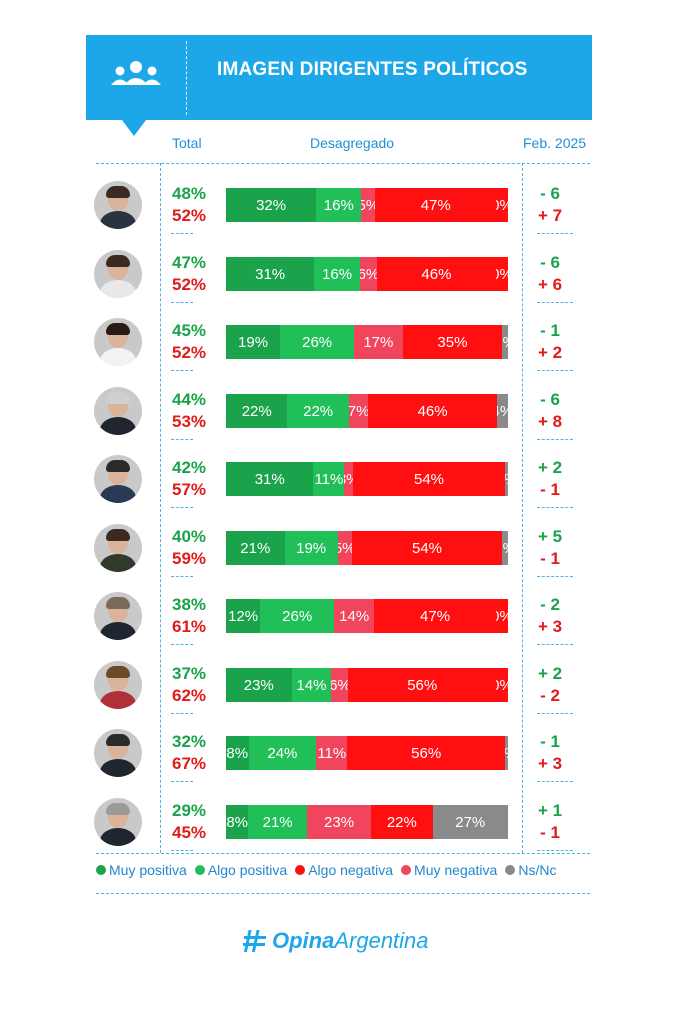 Image resolution: width=683 pixels, height=1024 pixels. What do you see at coordinates (343, 893) in the screenshot?
I see `legend-bottom-line` at bounding box center [343, 893].